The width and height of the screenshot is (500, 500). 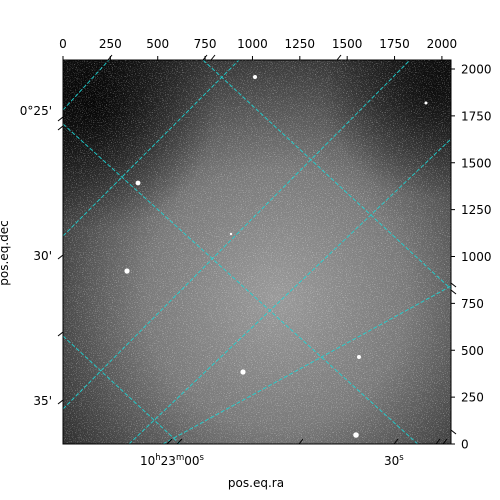 I want to click on x-pixel-tick-label: 2000, so click(x=442, y=44).